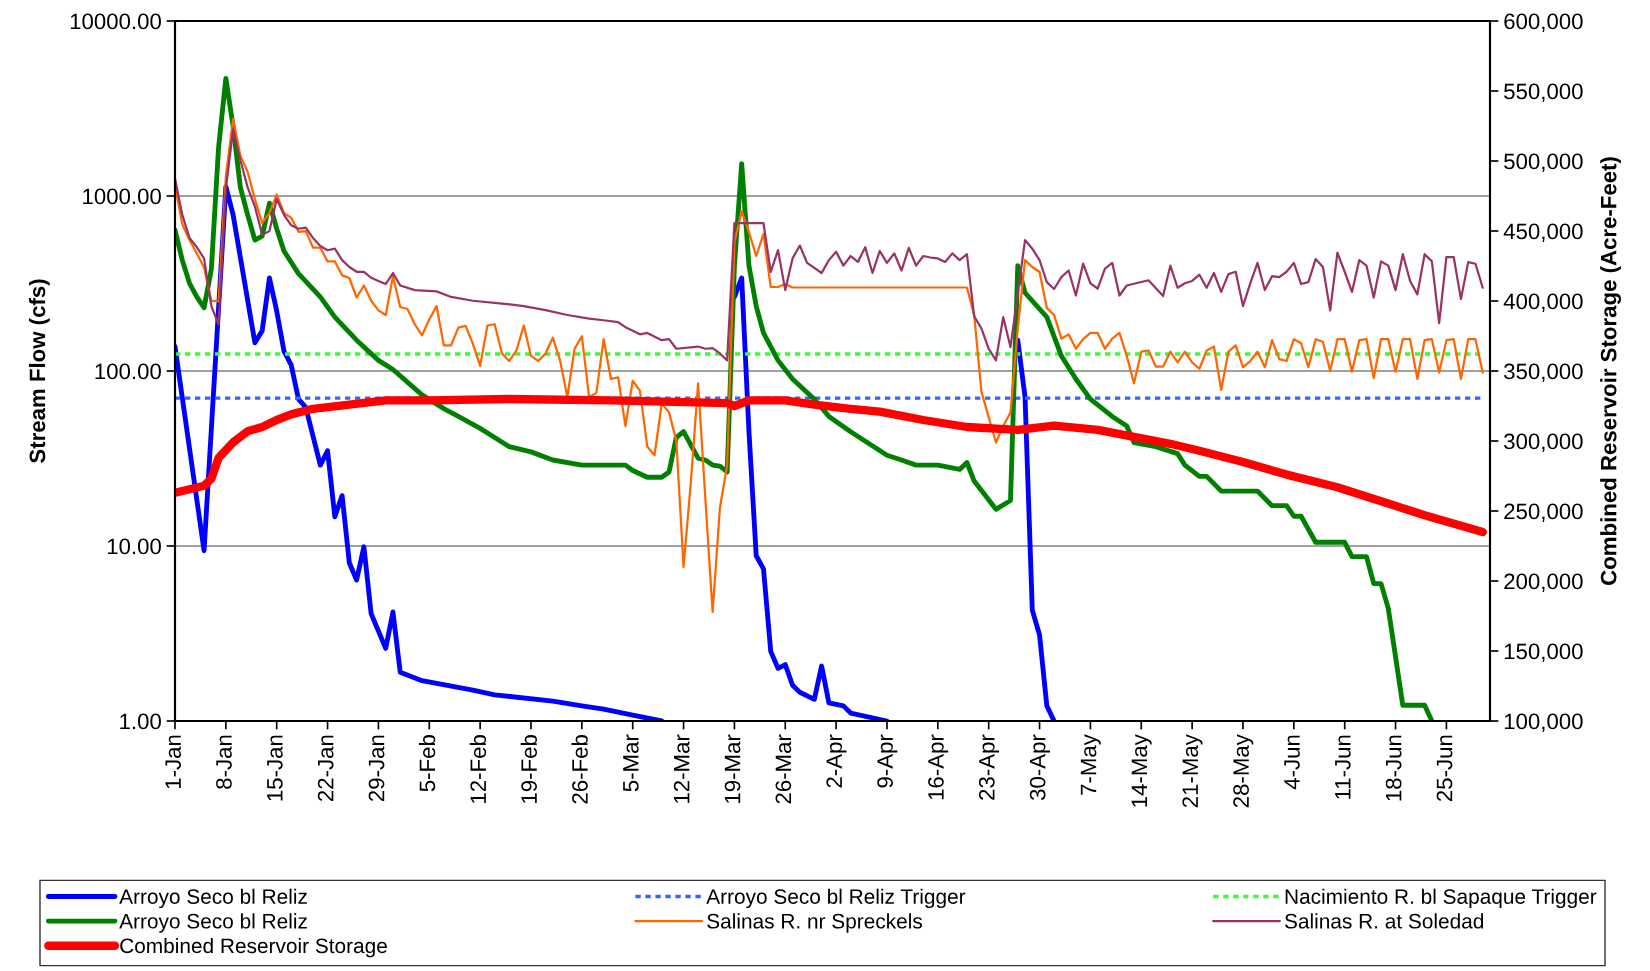 The height and width of the screenshot is (971, 1650). Describe the element at coordinates (732, 768) in the screenshot. I see `x-tick-label: 19-Mar` at that location.